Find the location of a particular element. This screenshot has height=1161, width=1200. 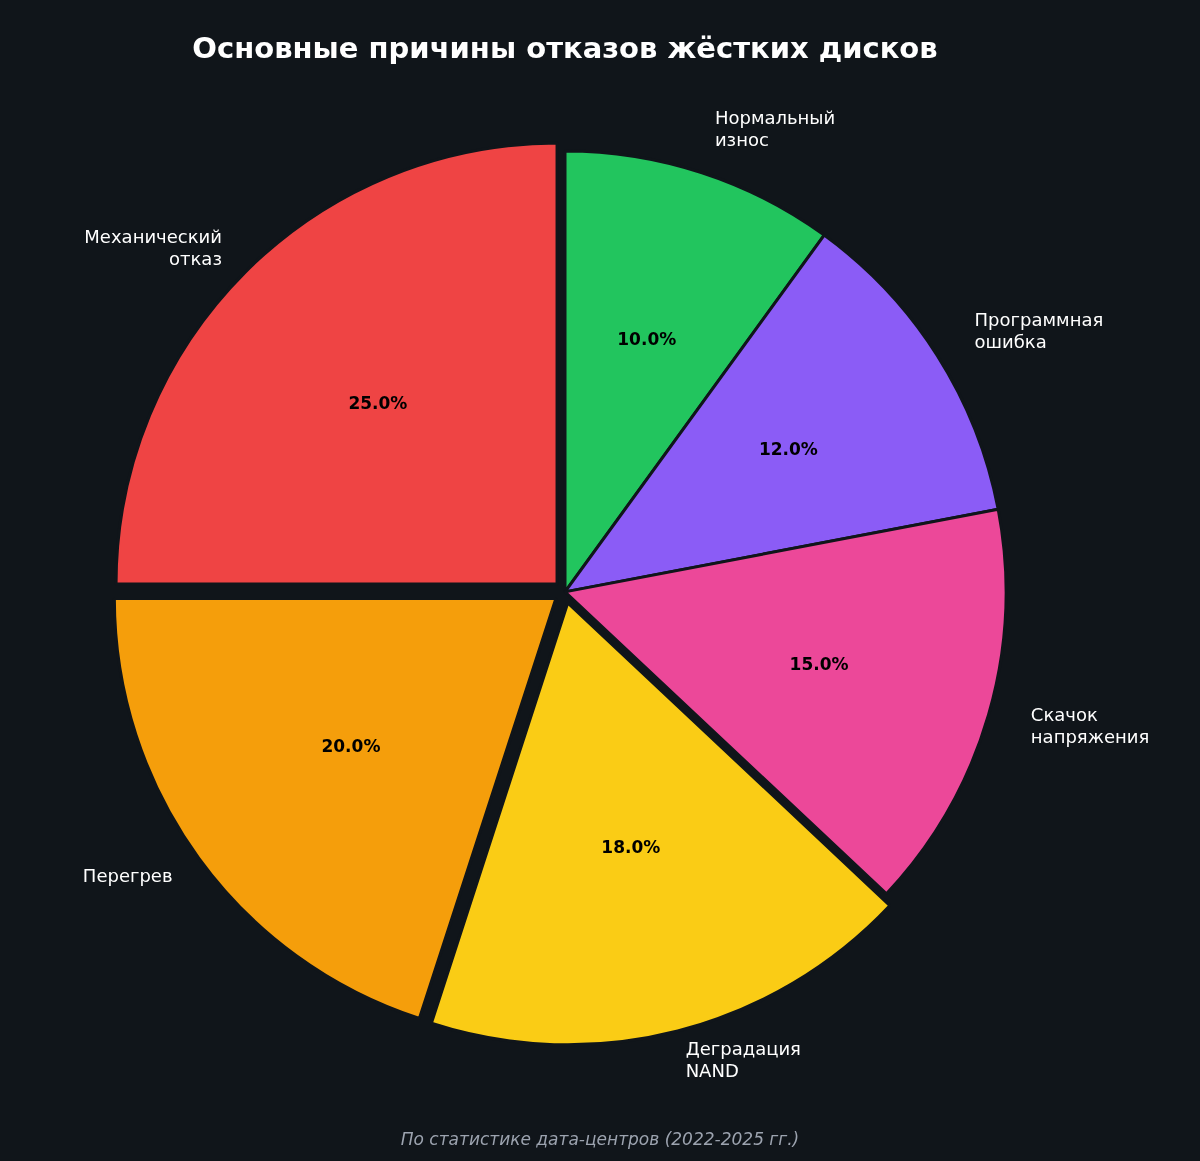

slice-label: Деградация NAND is located at coordinates (743, 1060).